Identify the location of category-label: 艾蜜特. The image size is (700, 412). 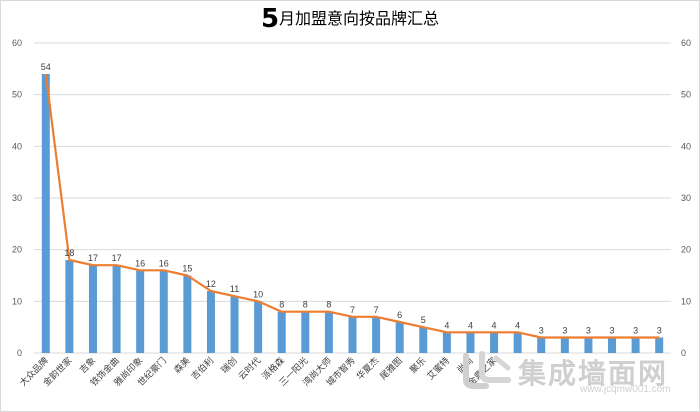
(438, 369).